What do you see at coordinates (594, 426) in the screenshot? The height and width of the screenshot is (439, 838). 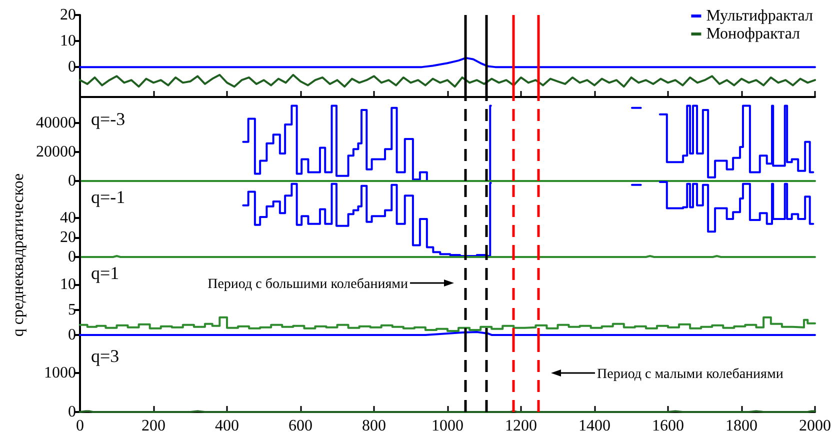 I see `x-tick-label: 1400` at bounding box center [594, 426].